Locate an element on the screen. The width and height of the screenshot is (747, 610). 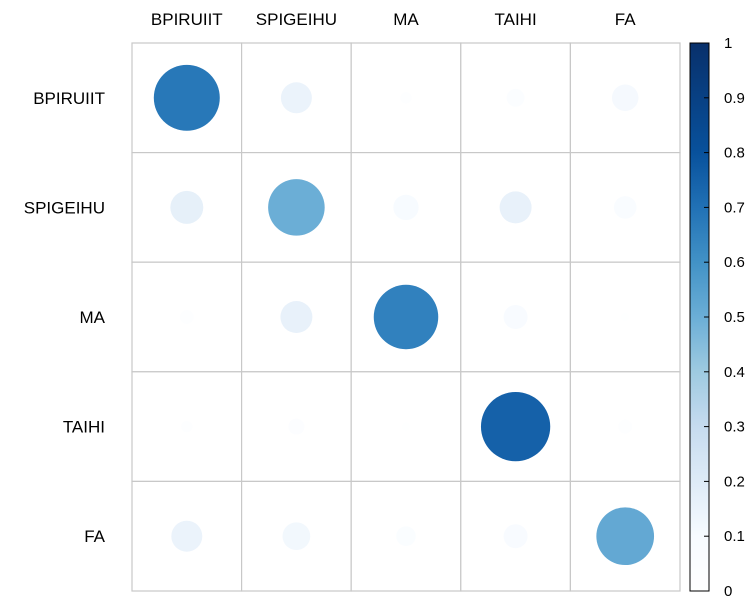
correlation-circle-bpiruiit-spigeihu is located at coordinates (296, 98).